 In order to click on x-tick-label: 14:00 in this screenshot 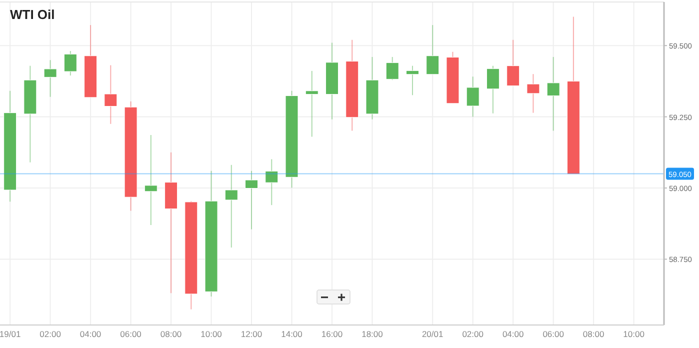, I will do `click(292, 334)`.